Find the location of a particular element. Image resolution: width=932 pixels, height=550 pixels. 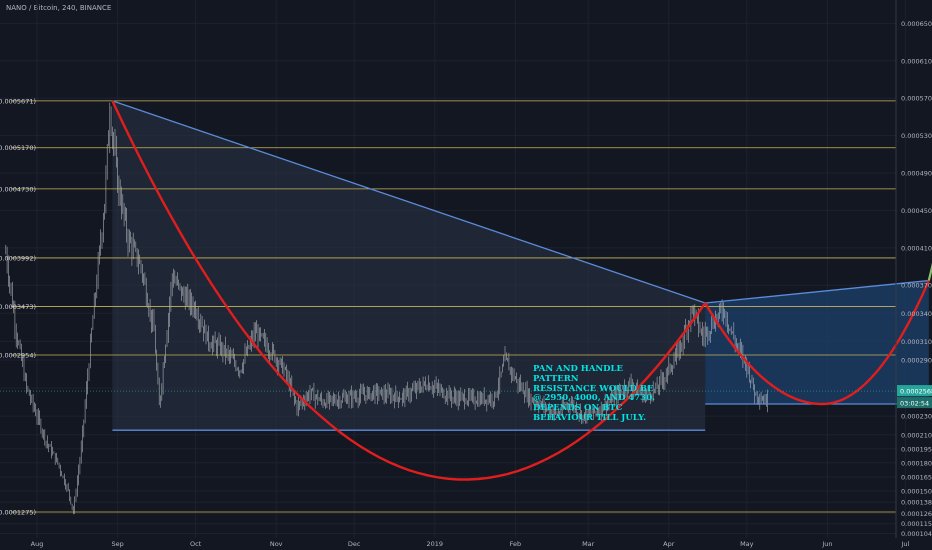

note-line: @ 2950, 4000, AND 4730. is located at coordinates (594, 398).